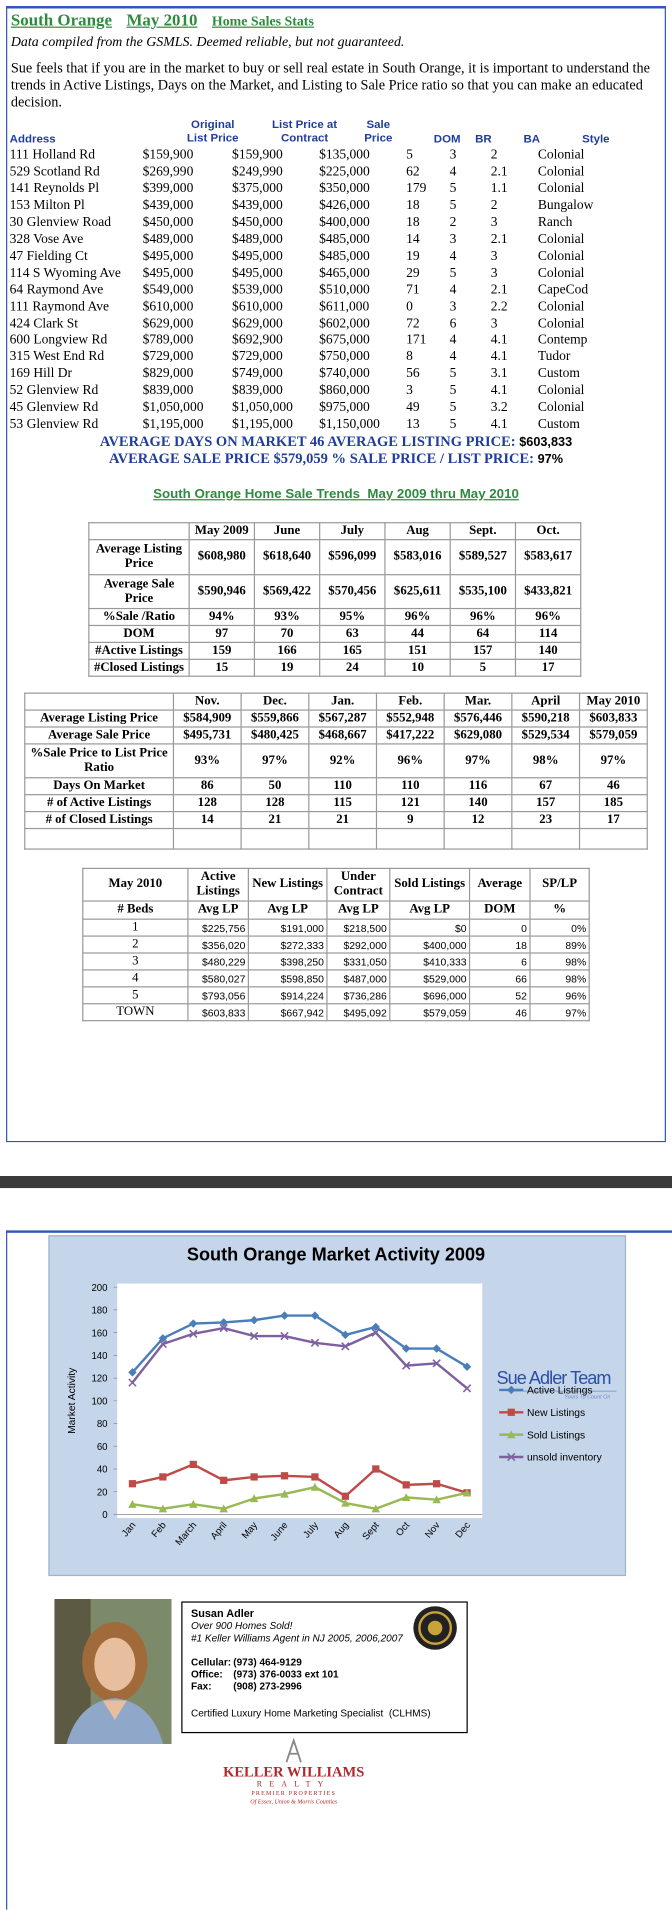 This screenshot has width=672, height=1910. I want to click on cell: $579,059, so click(430, 1012).